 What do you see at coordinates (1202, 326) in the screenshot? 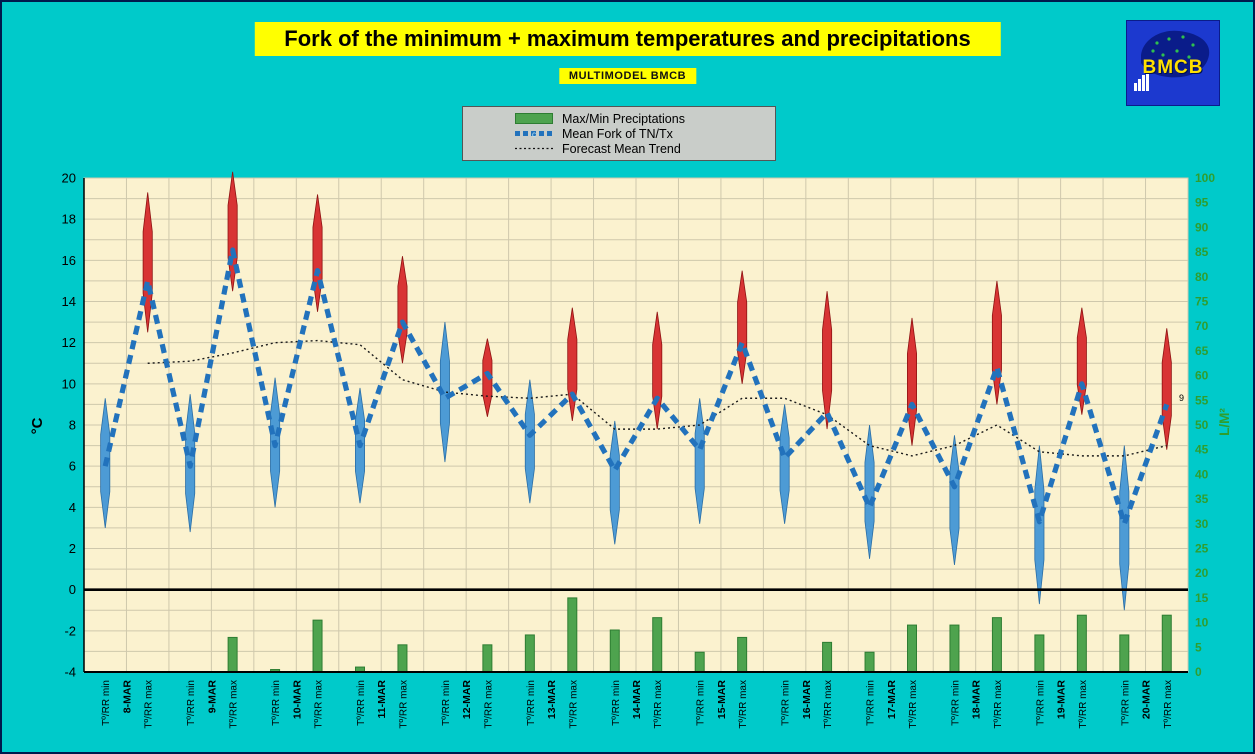
I see `svg-text: 70` at bounding box center [1202, 326].